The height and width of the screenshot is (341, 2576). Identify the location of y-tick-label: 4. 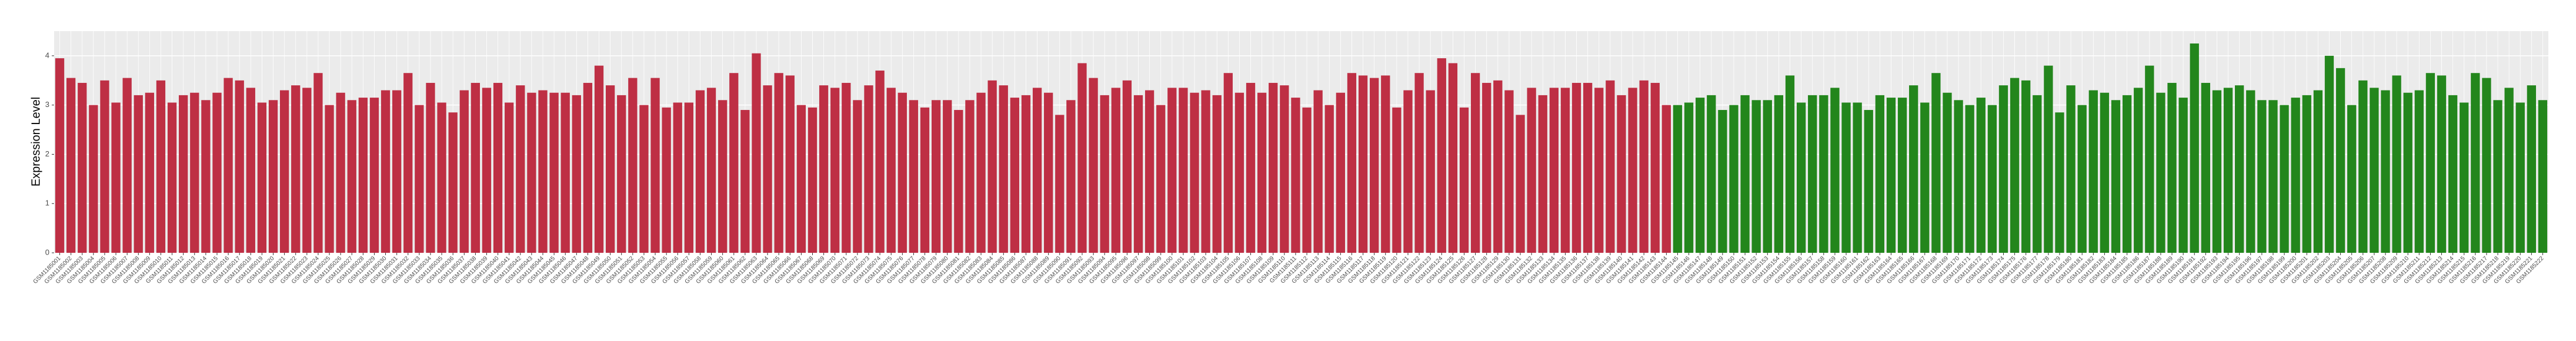
(47, 55).